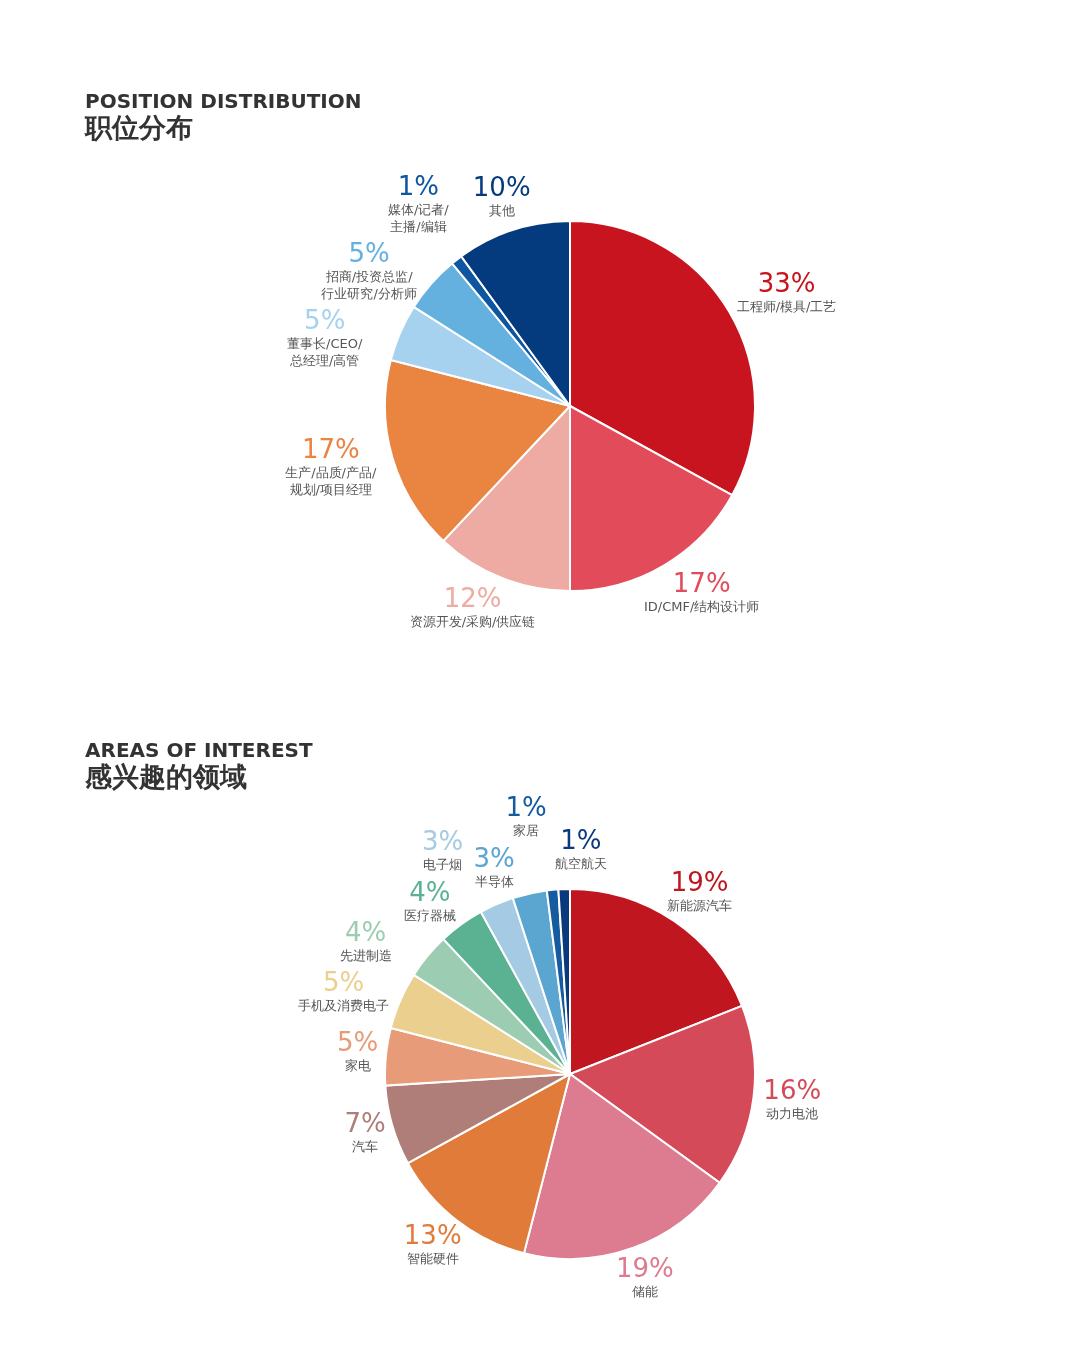 This screenshot has height=1364, width=1080. I want to click on data-label: 33%, so click(786, 283).